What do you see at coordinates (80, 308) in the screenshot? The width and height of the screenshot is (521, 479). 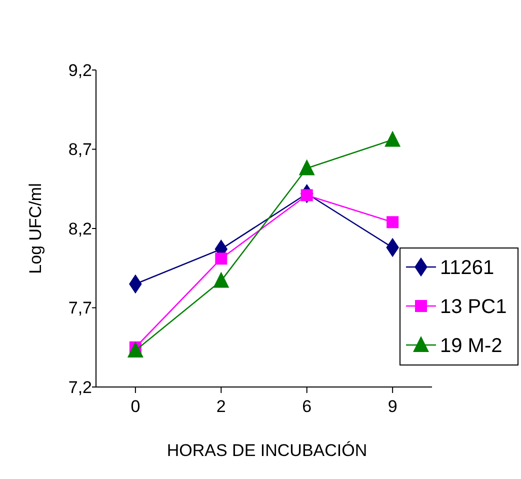 I see `y-tick-label: 7,7` at bounding box center [80, 308].